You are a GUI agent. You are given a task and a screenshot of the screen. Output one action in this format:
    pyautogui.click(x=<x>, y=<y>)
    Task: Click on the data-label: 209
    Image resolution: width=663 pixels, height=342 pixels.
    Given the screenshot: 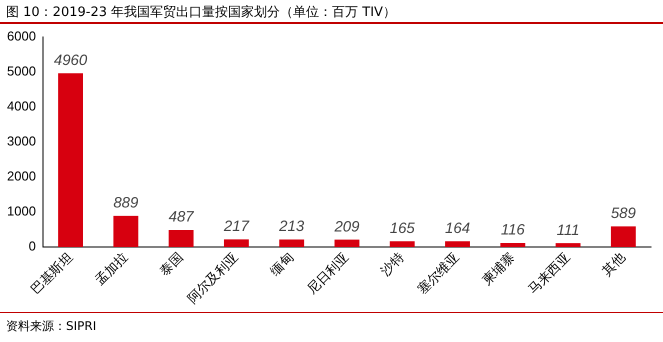 What is the action you would take?
    pyautogui.click(x=346, y=227)
    